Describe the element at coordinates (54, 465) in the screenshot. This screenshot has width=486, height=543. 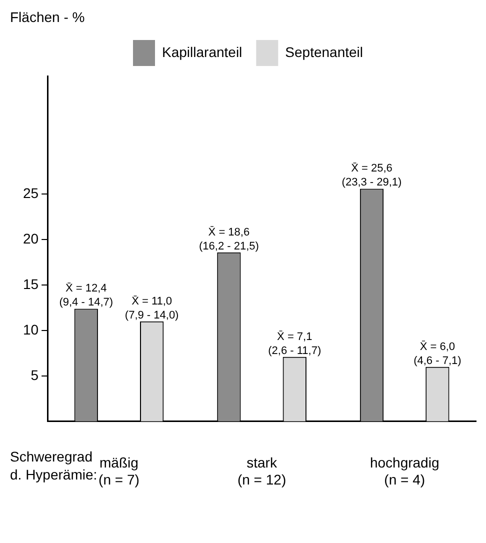
I see `x-axis-title: Schweregrad d. Hyperämie:` at that location.